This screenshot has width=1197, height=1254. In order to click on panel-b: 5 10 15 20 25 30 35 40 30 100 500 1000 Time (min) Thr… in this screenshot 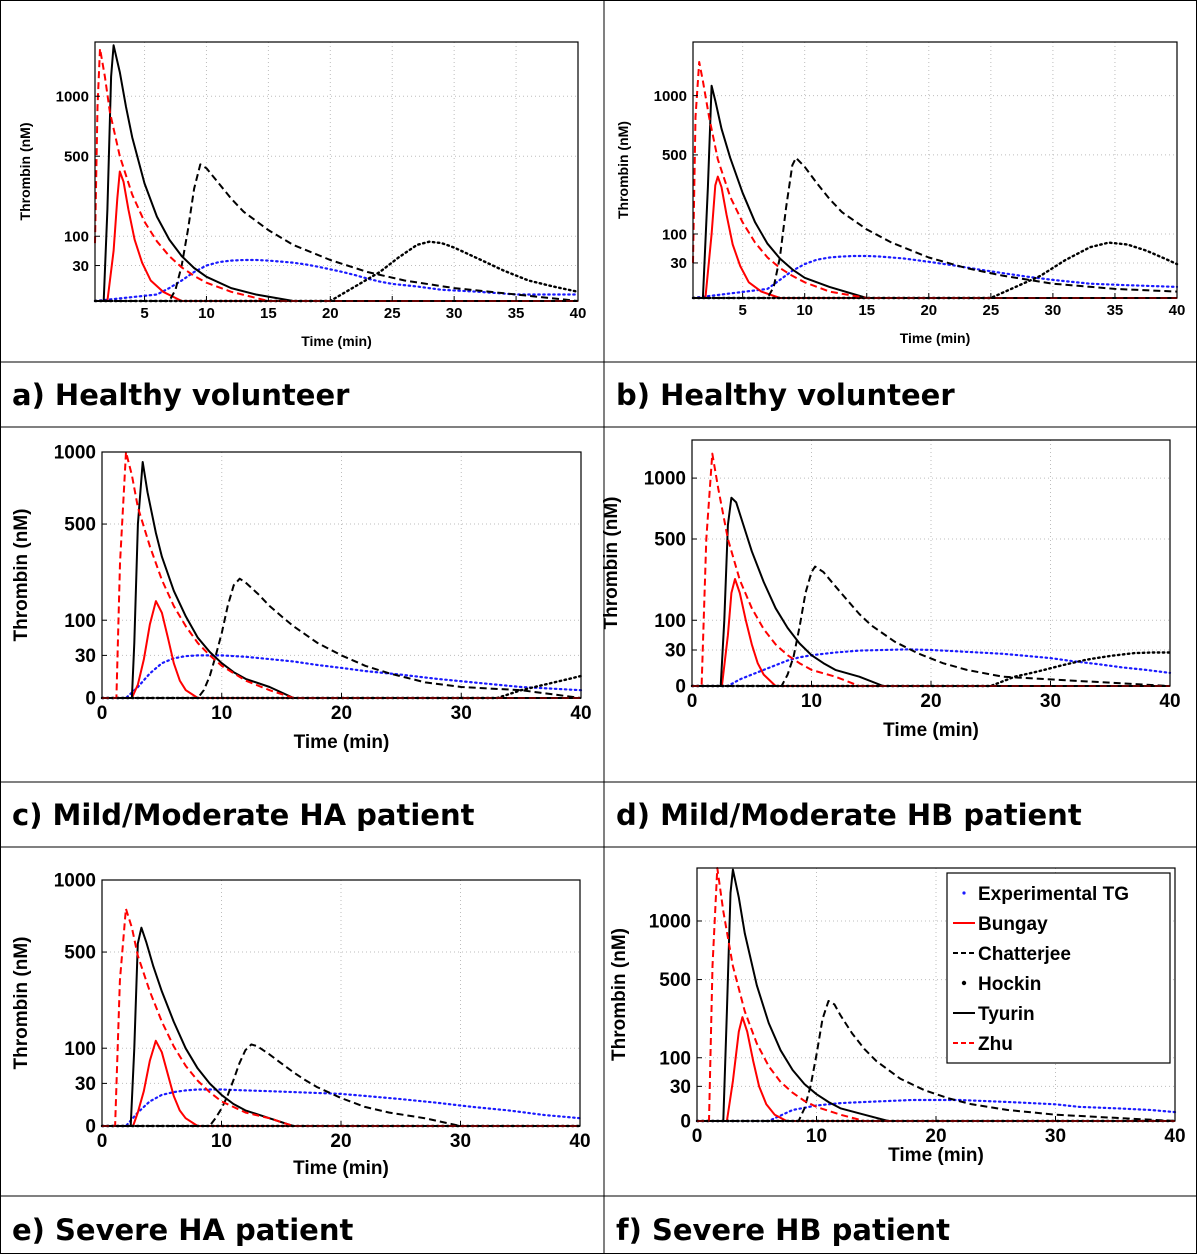, I will do `click(900, 193)`.